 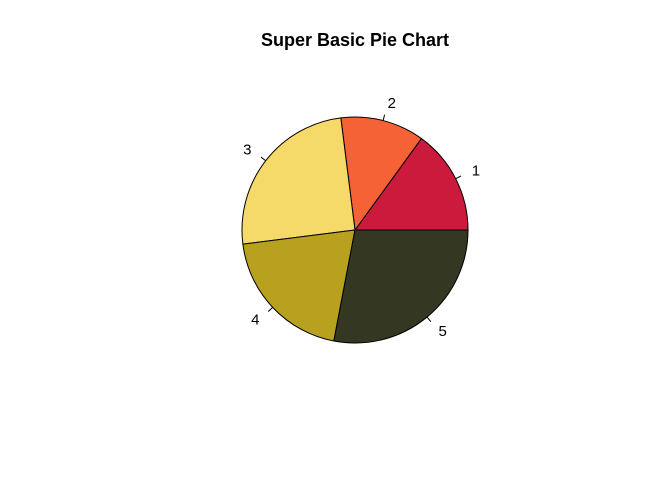 What do you see at coordinates (355, 40) in the screenshot?
I see `chart-title: Super Basic Pie Chart` at bounding box center [355, 40].